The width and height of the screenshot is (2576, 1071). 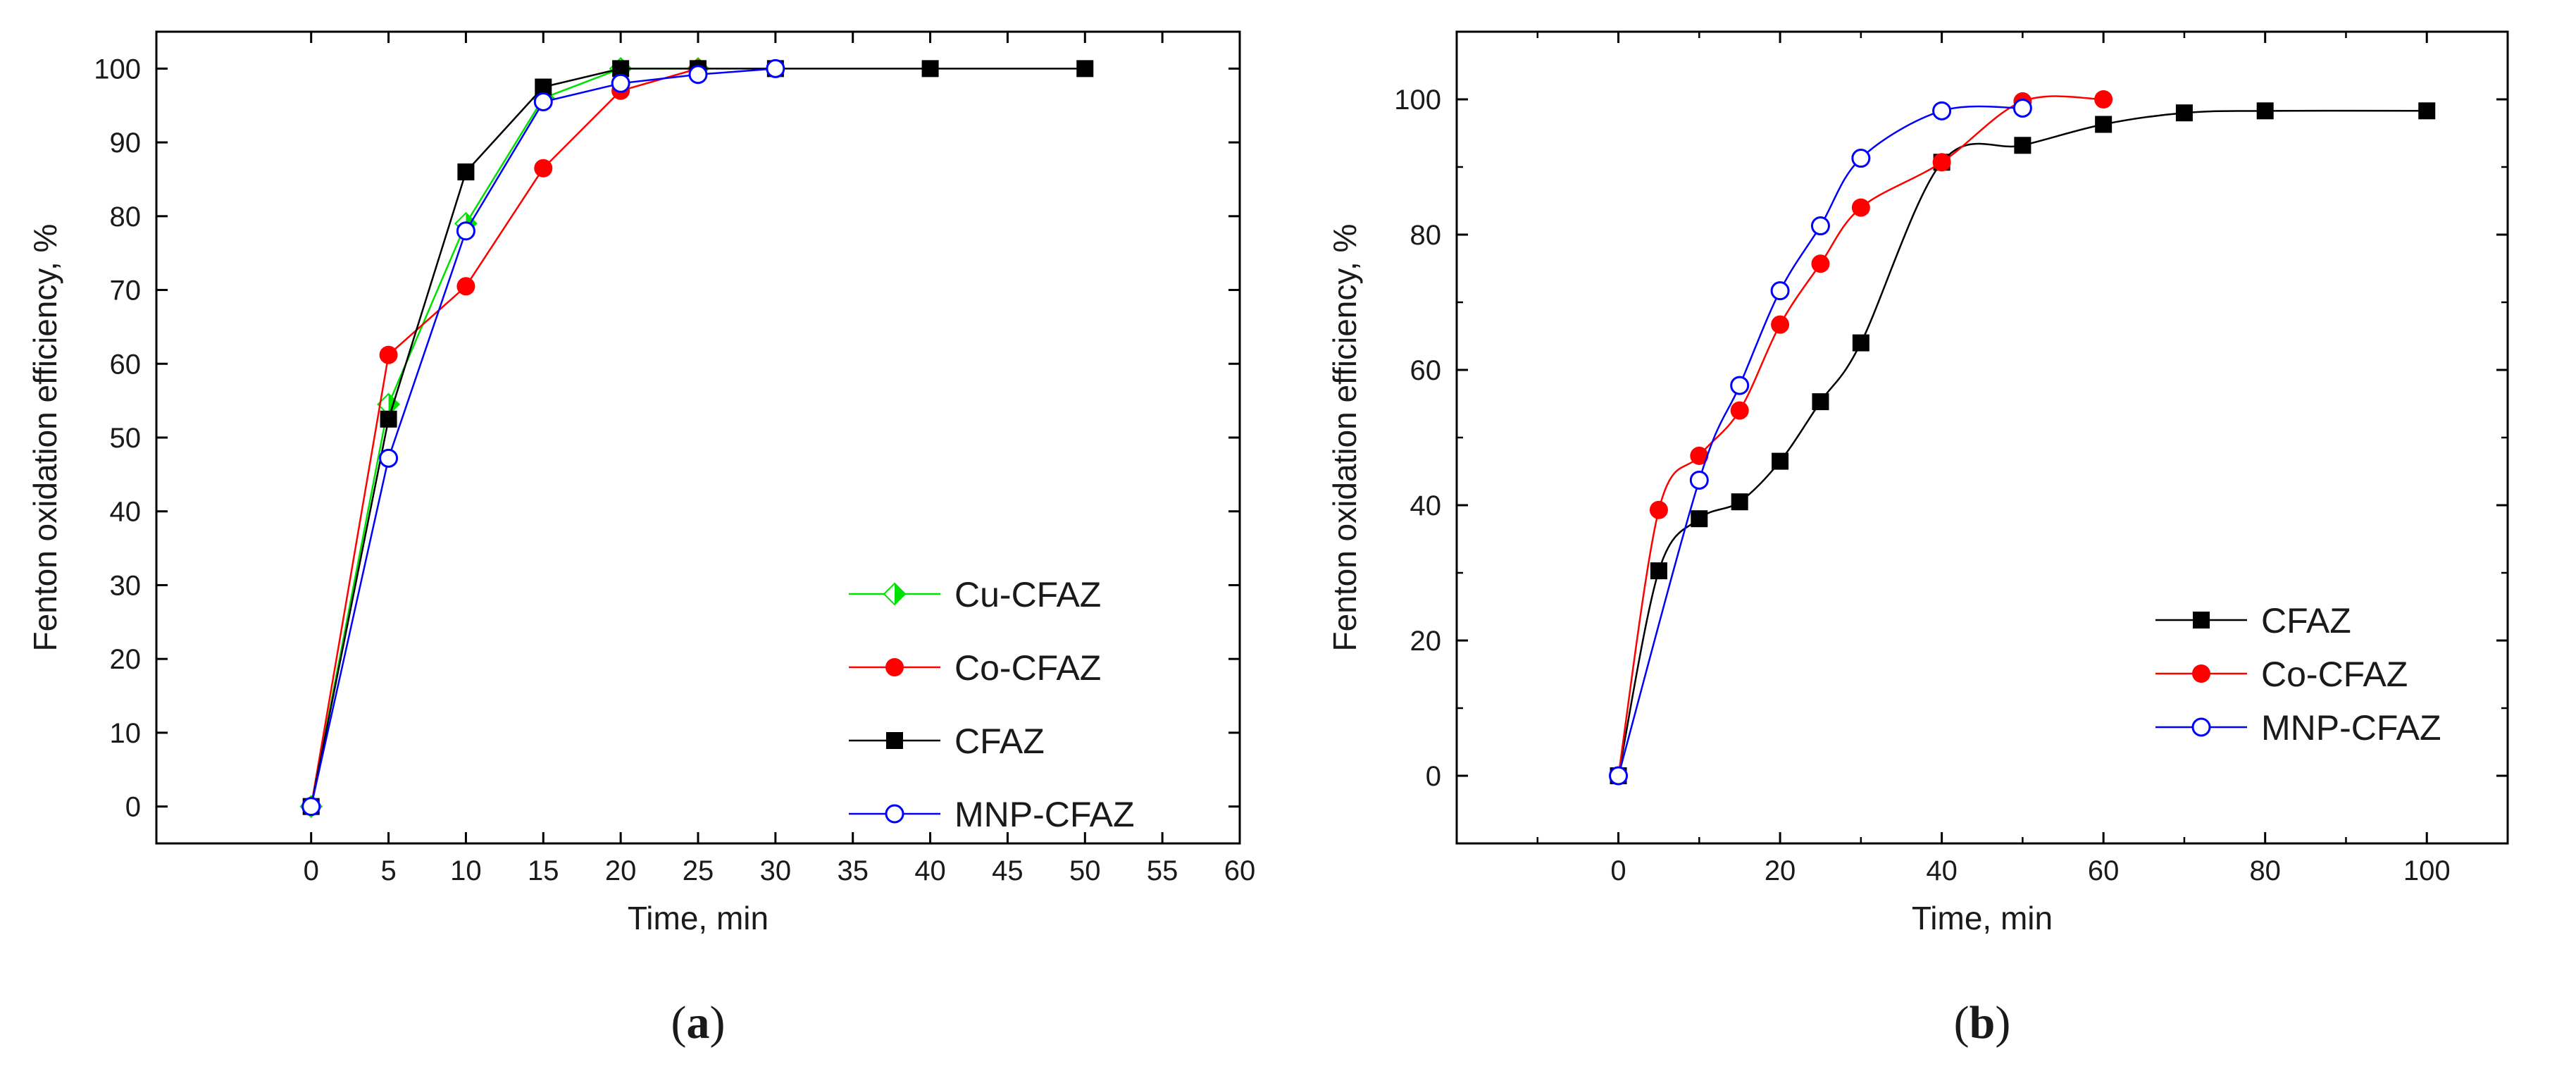 What do you see at coordinates (126, 512) in the screenshot?
I see `y-tick-label: 40` at bounding box center [126, 512].